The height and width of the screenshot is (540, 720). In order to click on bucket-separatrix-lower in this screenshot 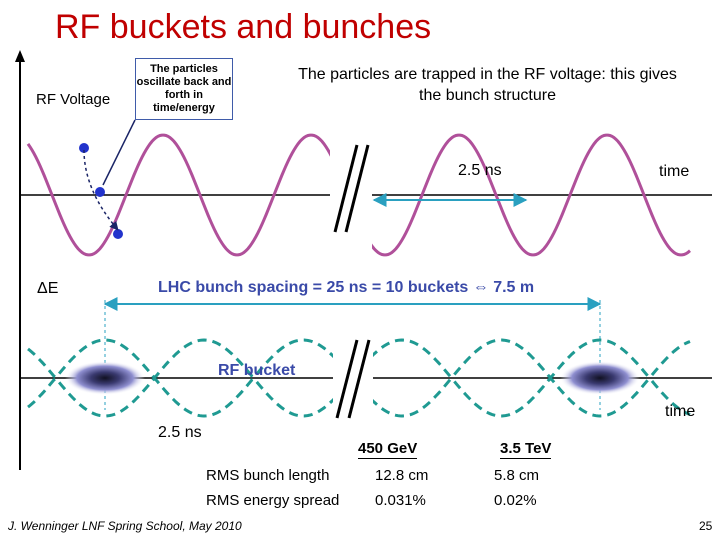, I will do `click(359, 397)`.